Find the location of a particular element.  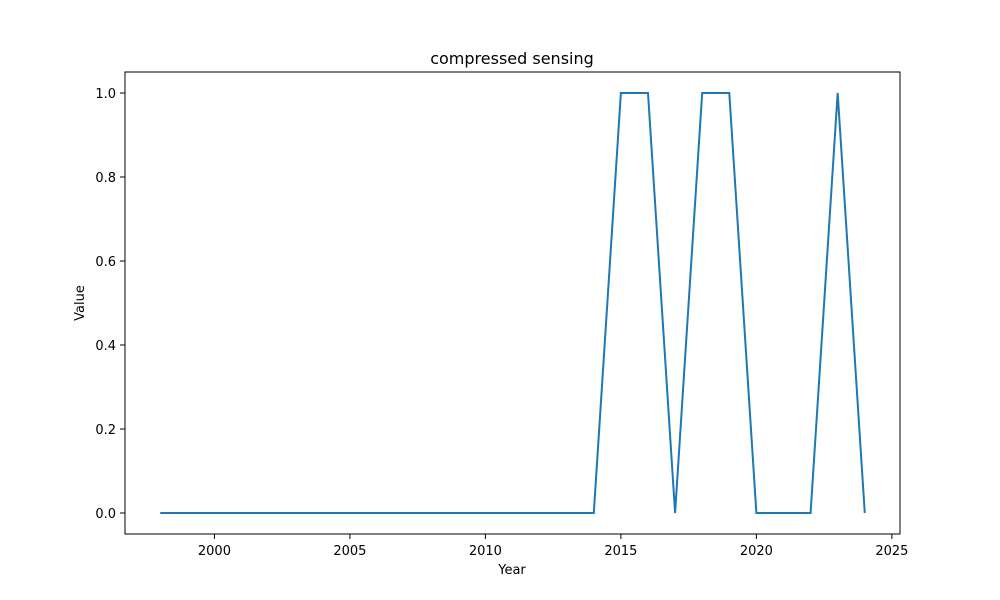

y-tick-label: 1.0 is located at coordinates (105, 94).